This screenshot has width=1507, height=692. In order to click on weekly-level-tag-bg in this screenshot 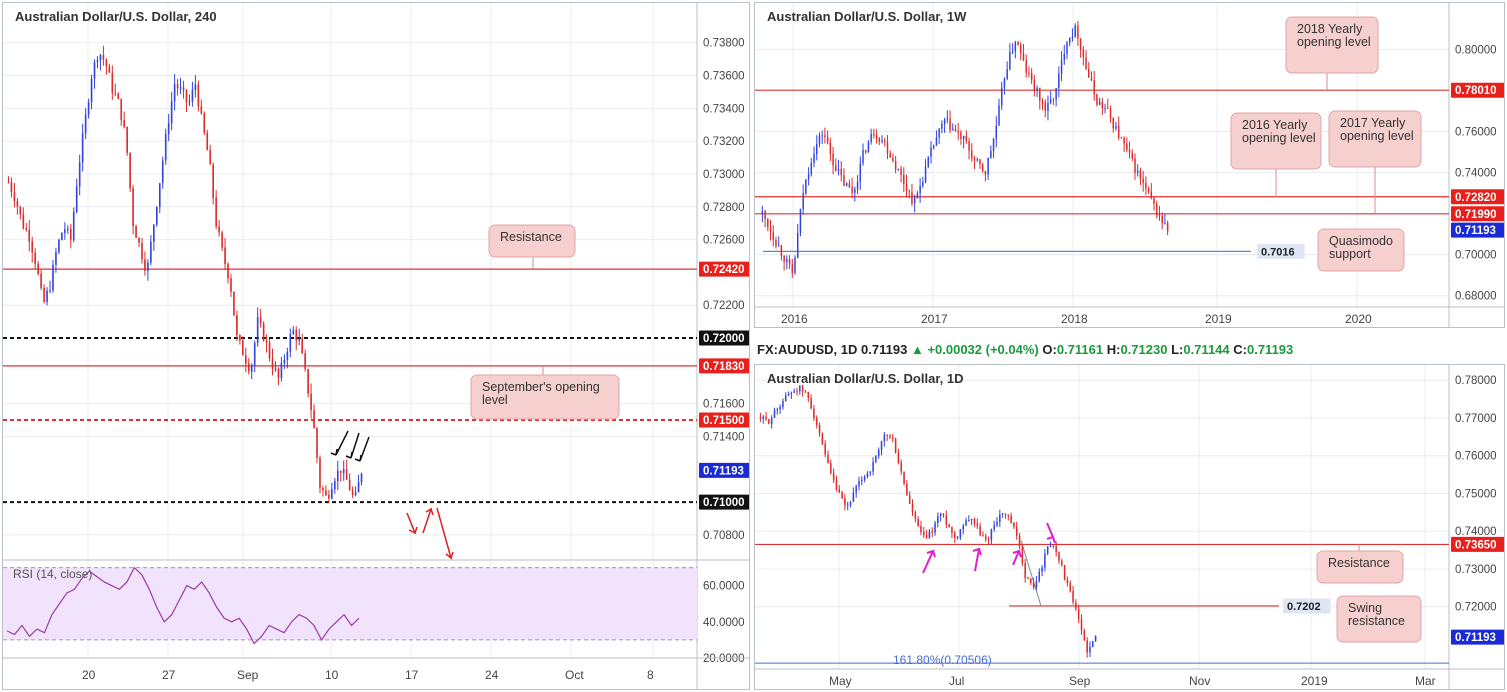, I will do `click(1477, 214)`.